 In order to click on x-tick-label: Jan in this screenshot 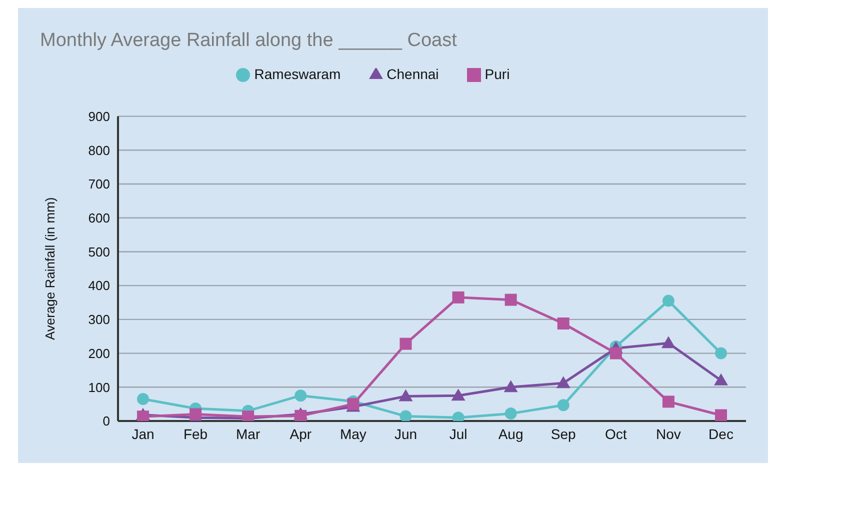, I will do `click(143, 434)`.